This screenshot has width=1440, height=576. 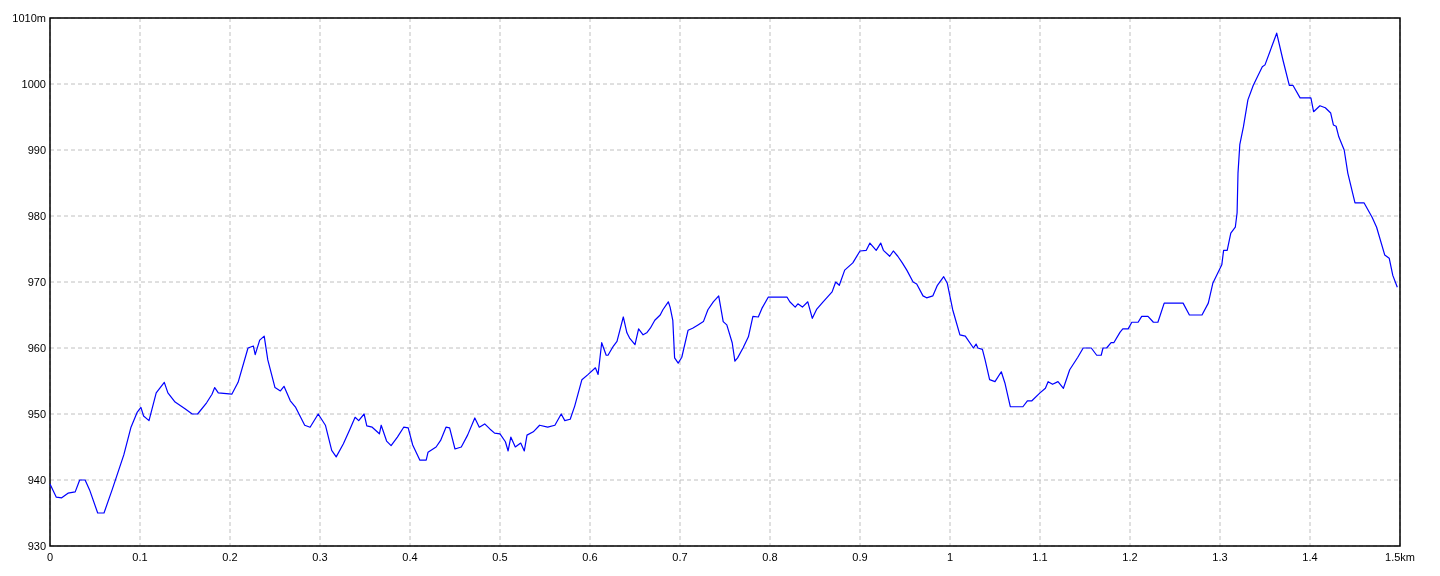 I want to click on y-tick-label: 1010m, so click(x=29, y=18).